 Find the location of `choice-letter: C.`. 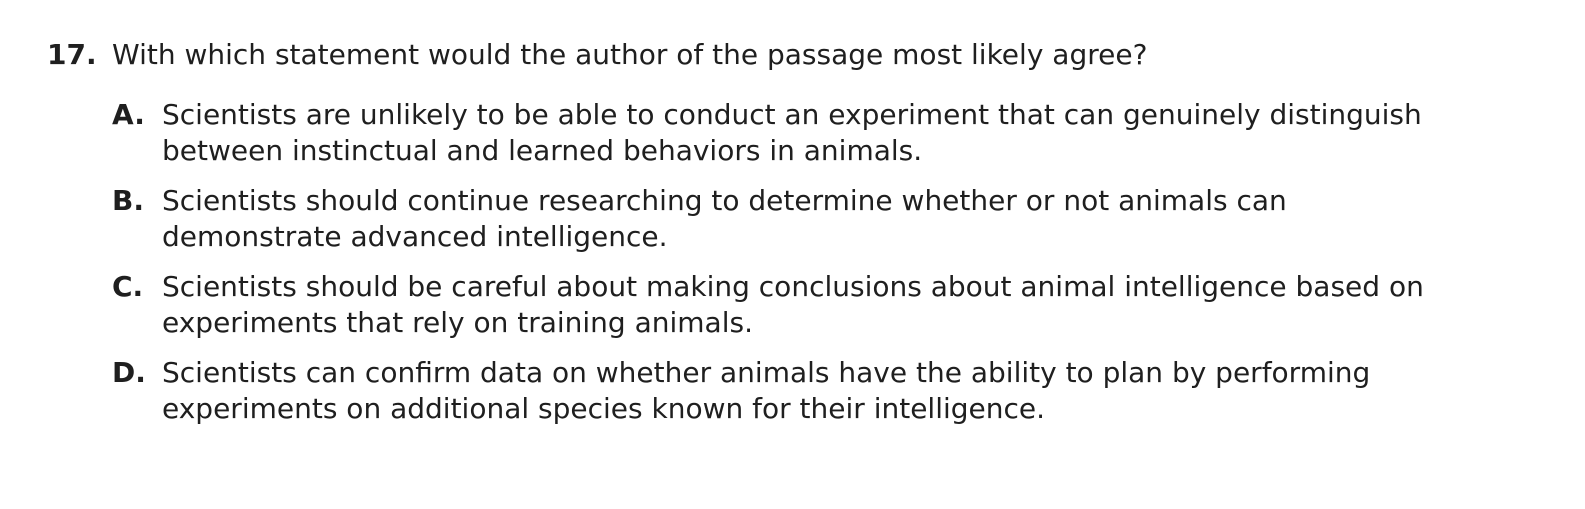

choice-letter: C. is located at coordinates (128, 286).